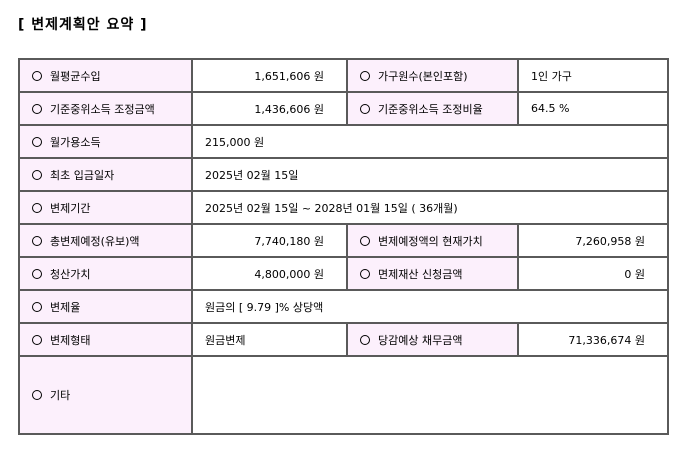 Image resolution: width=682 pixels, height=470 pixels. I want to click on label-cell: 당감예상 채무금액, so click(432, 339).